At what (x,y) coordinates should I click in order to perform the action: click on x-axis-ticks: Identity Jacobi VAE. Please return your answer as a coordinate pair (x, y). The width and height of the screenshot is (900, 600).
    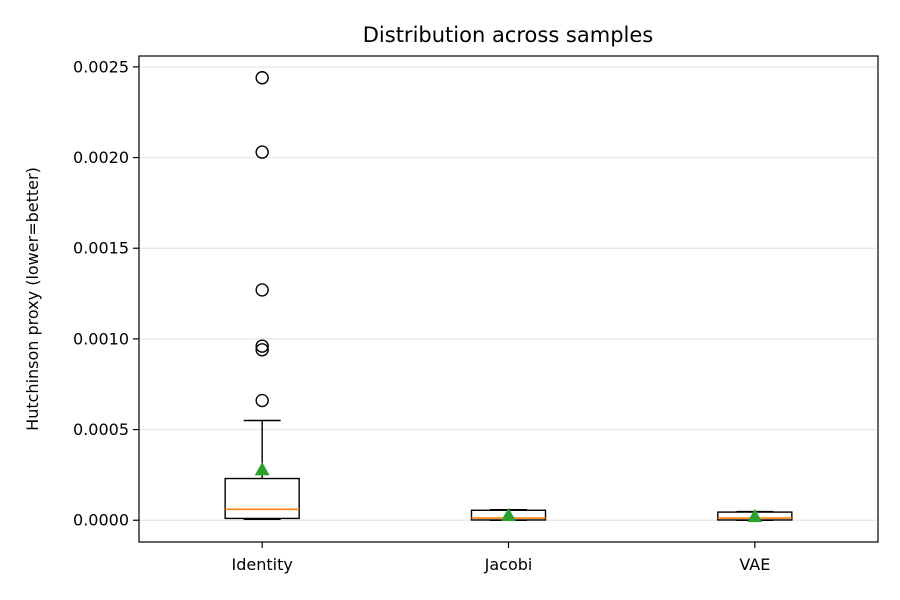
    Looking at the image, I should click on (501, 558).